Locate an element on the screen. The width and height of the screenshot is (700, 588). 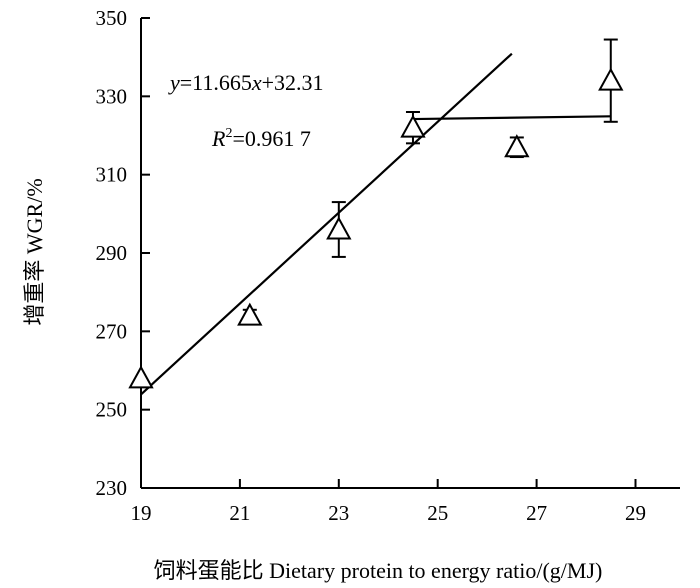
fit-line is located at coordinates (511, 118).